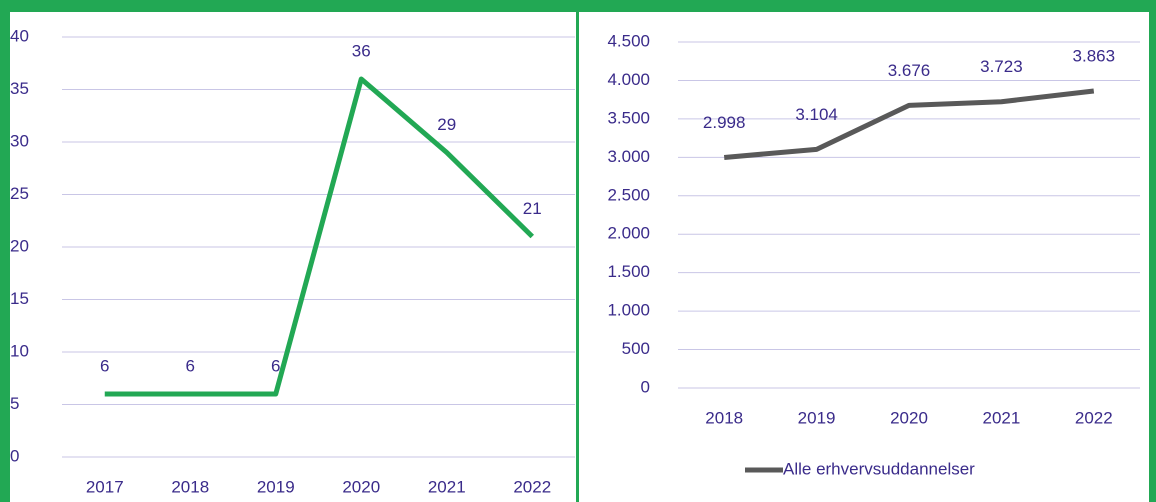  Describe the element at coordinates (816, 114) in the screenshot. I see `data-label: 3.104` at that location.